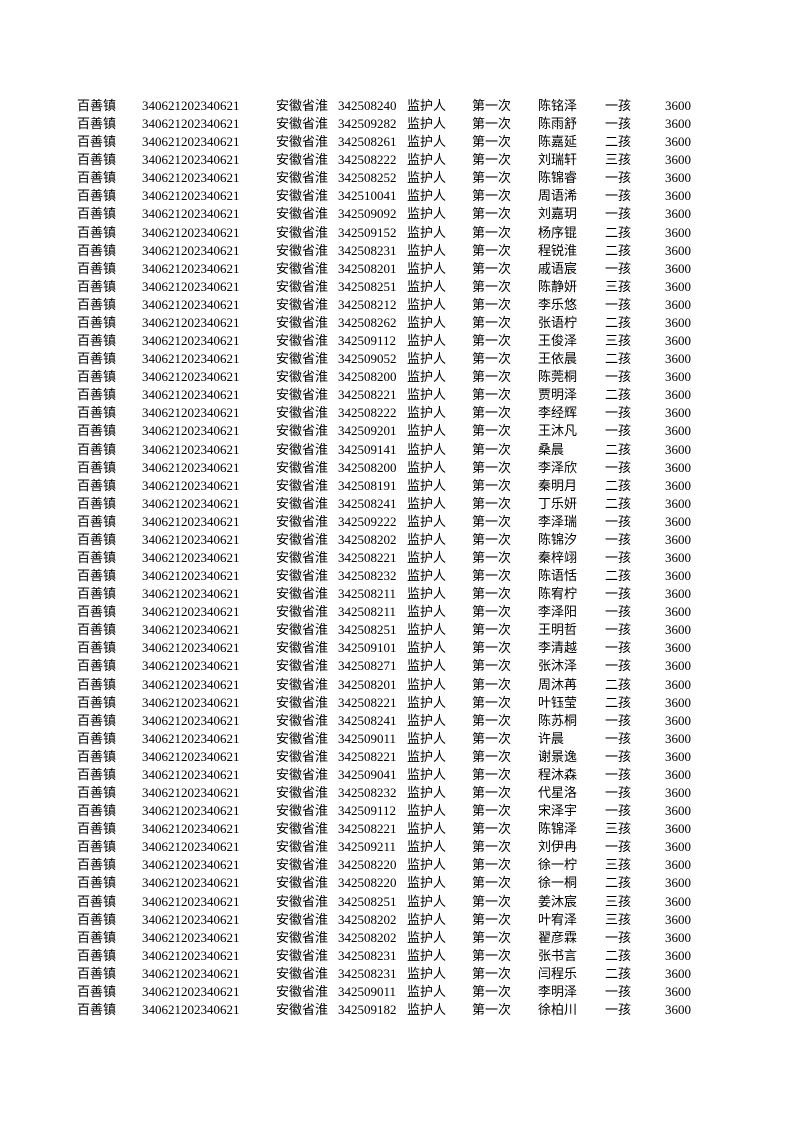  I want to click on id-number-cell: 342508261, so click(367, 142).